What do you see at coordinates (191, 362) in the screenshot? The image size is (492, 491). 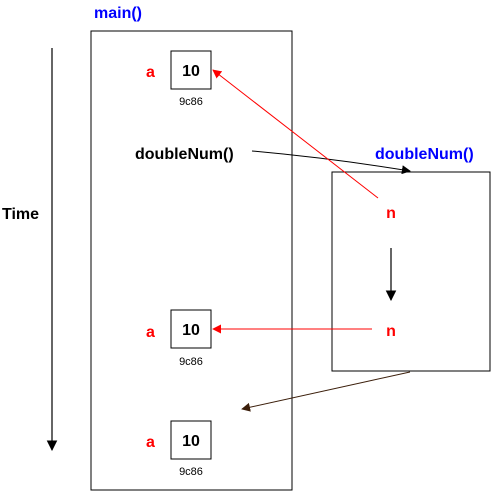 I see `variable-a-address-2: 9c86` at bounding box center [191, 362].